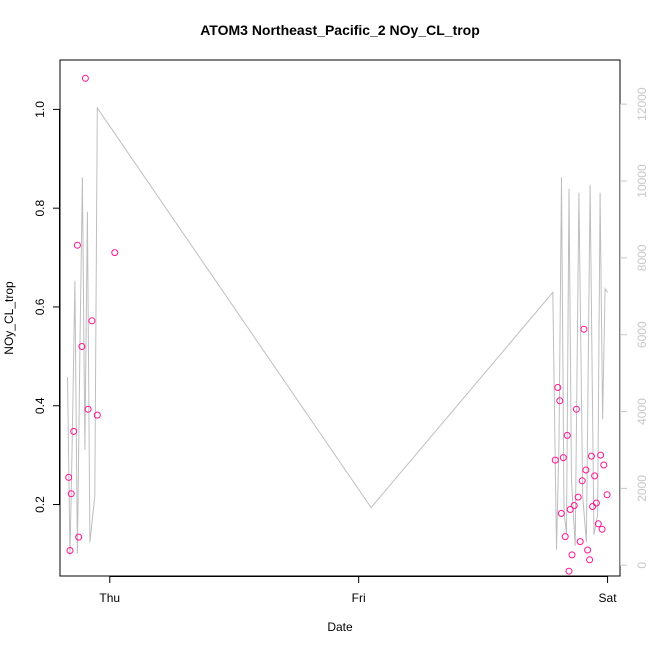 This screenshot has height=650, width=650. What do you see at coordinates (40, 405) in the screenshot?
I see `y-tick-label: 0.4` at bounding box center [40, 405].